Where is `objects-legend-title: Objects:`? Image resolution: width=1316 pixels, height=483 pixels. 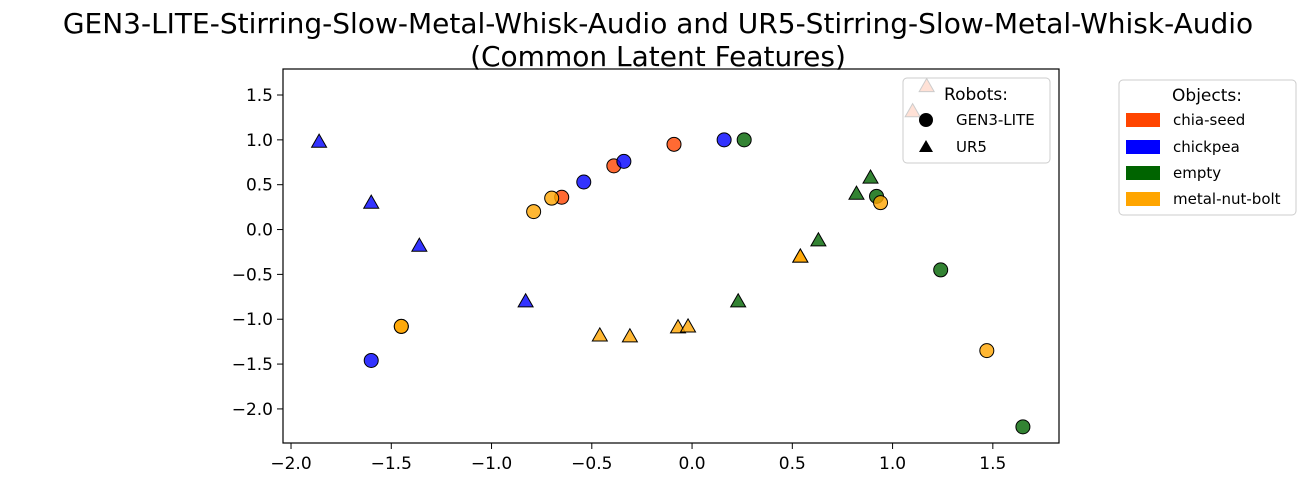
objects-legend-title: Objects: is located at coordinates (1207, 96).